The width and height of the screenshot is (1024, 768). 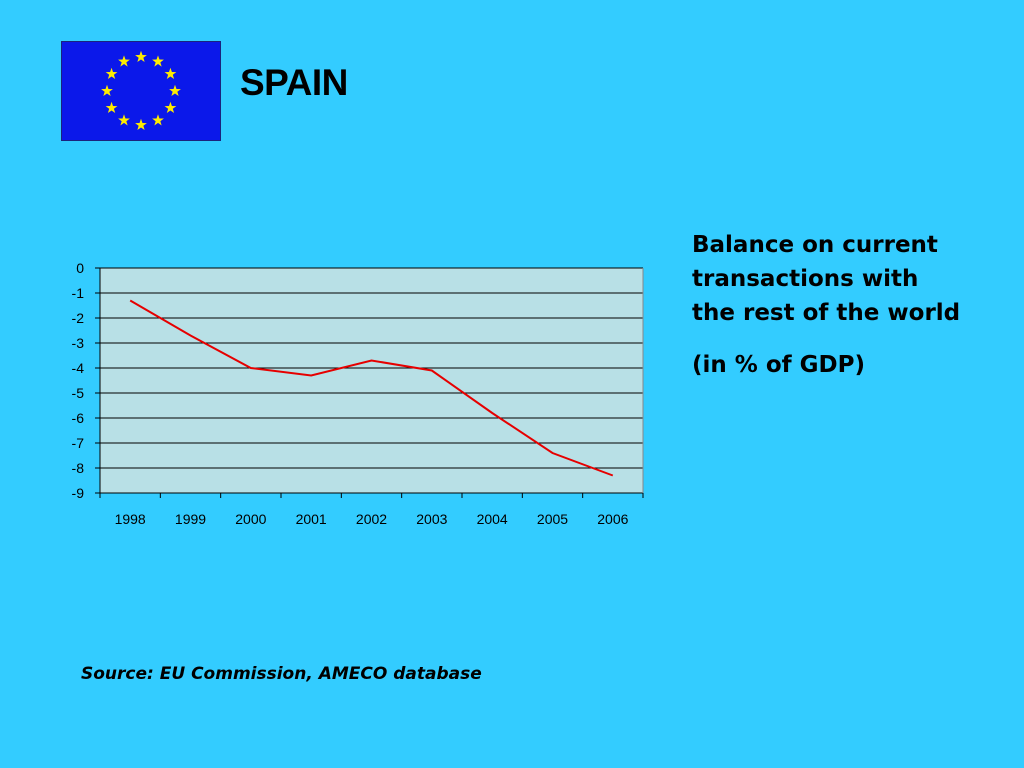 I want to click on page-title: SPAIN, so click(x=294, y=82).